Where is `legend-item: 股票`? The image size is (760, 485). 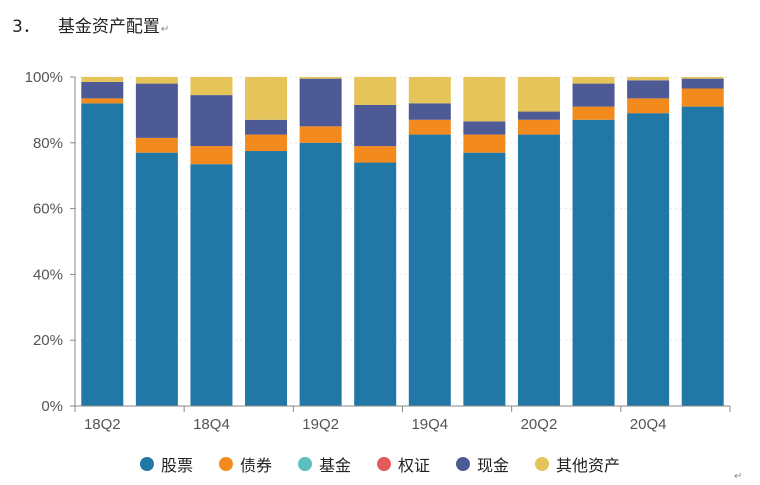
legend-item: 股票 is located at coordinates (166, 464).